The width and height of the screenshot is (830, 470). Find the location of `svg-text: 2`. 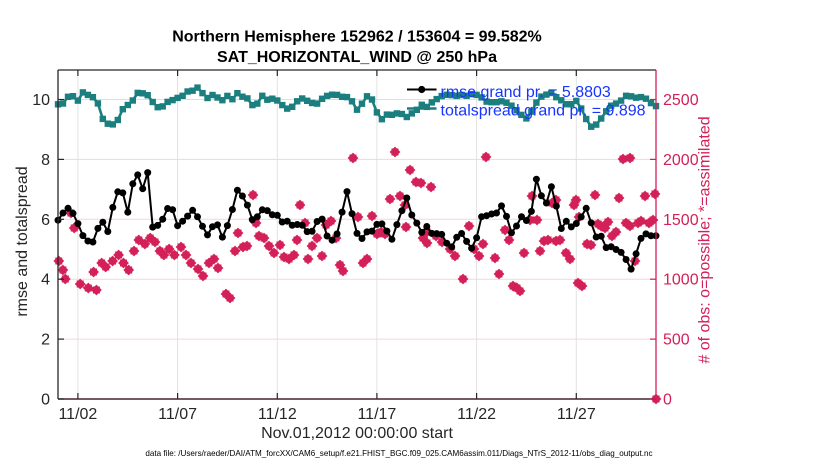

svg-text: 2 is located at coordinates (45, 340).